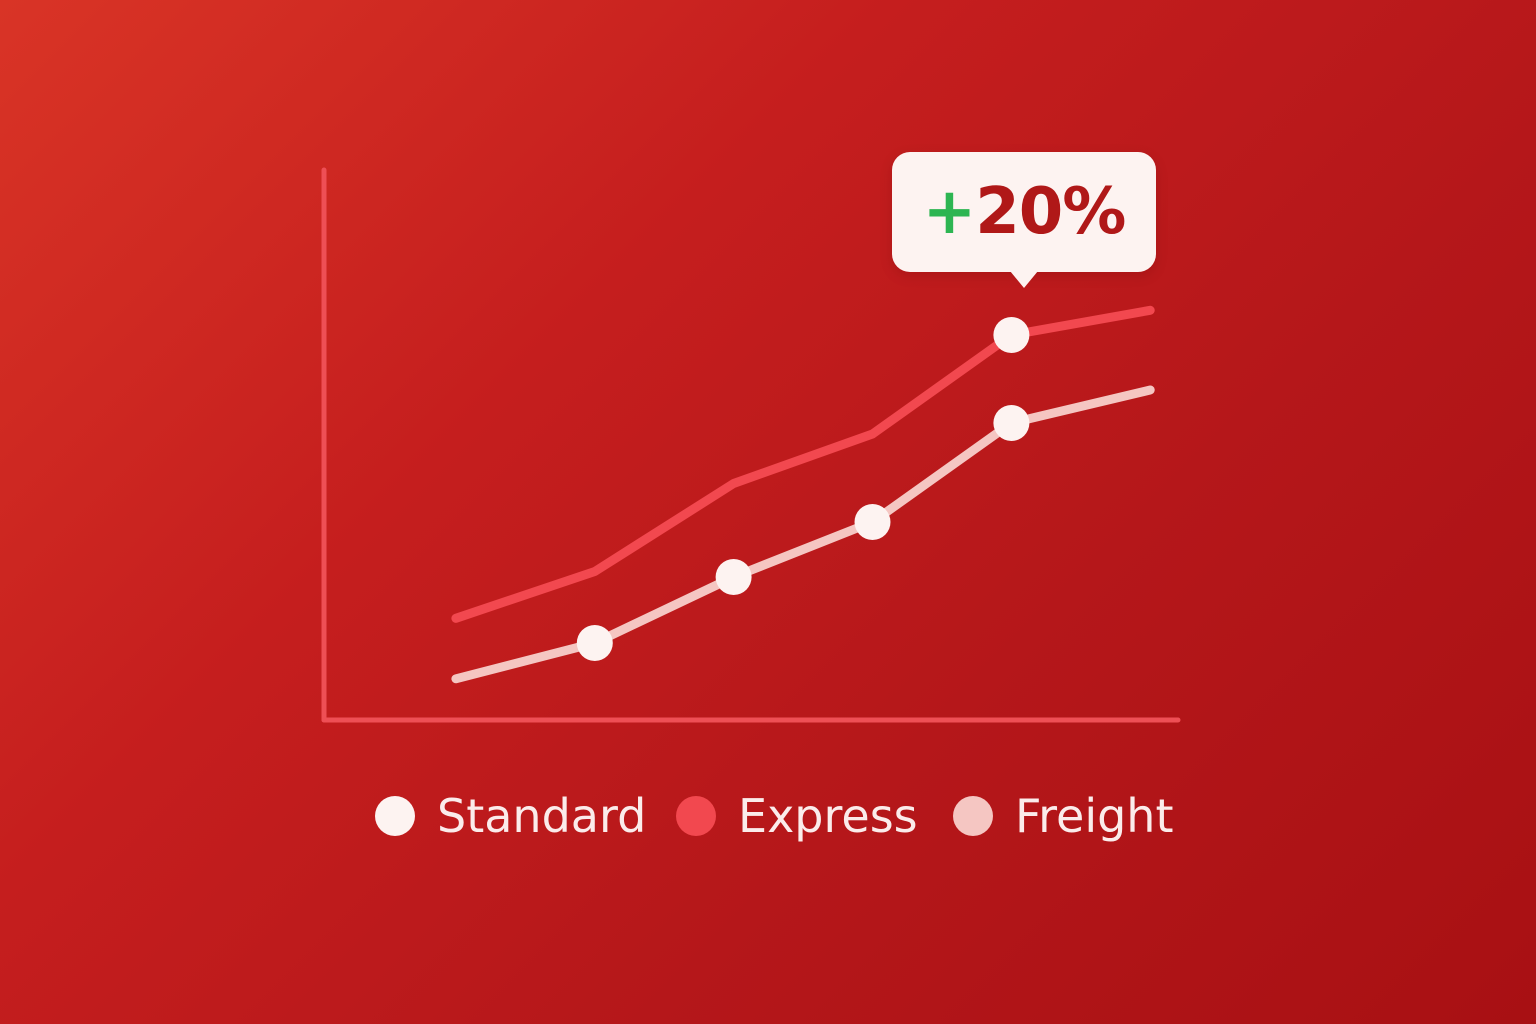 This screenshot has width=1536, height=1024. What do you see at coordinates (1050, 212) in the screenshot?
I see `callout-value: 20%` at bounding box center [1050, 212].